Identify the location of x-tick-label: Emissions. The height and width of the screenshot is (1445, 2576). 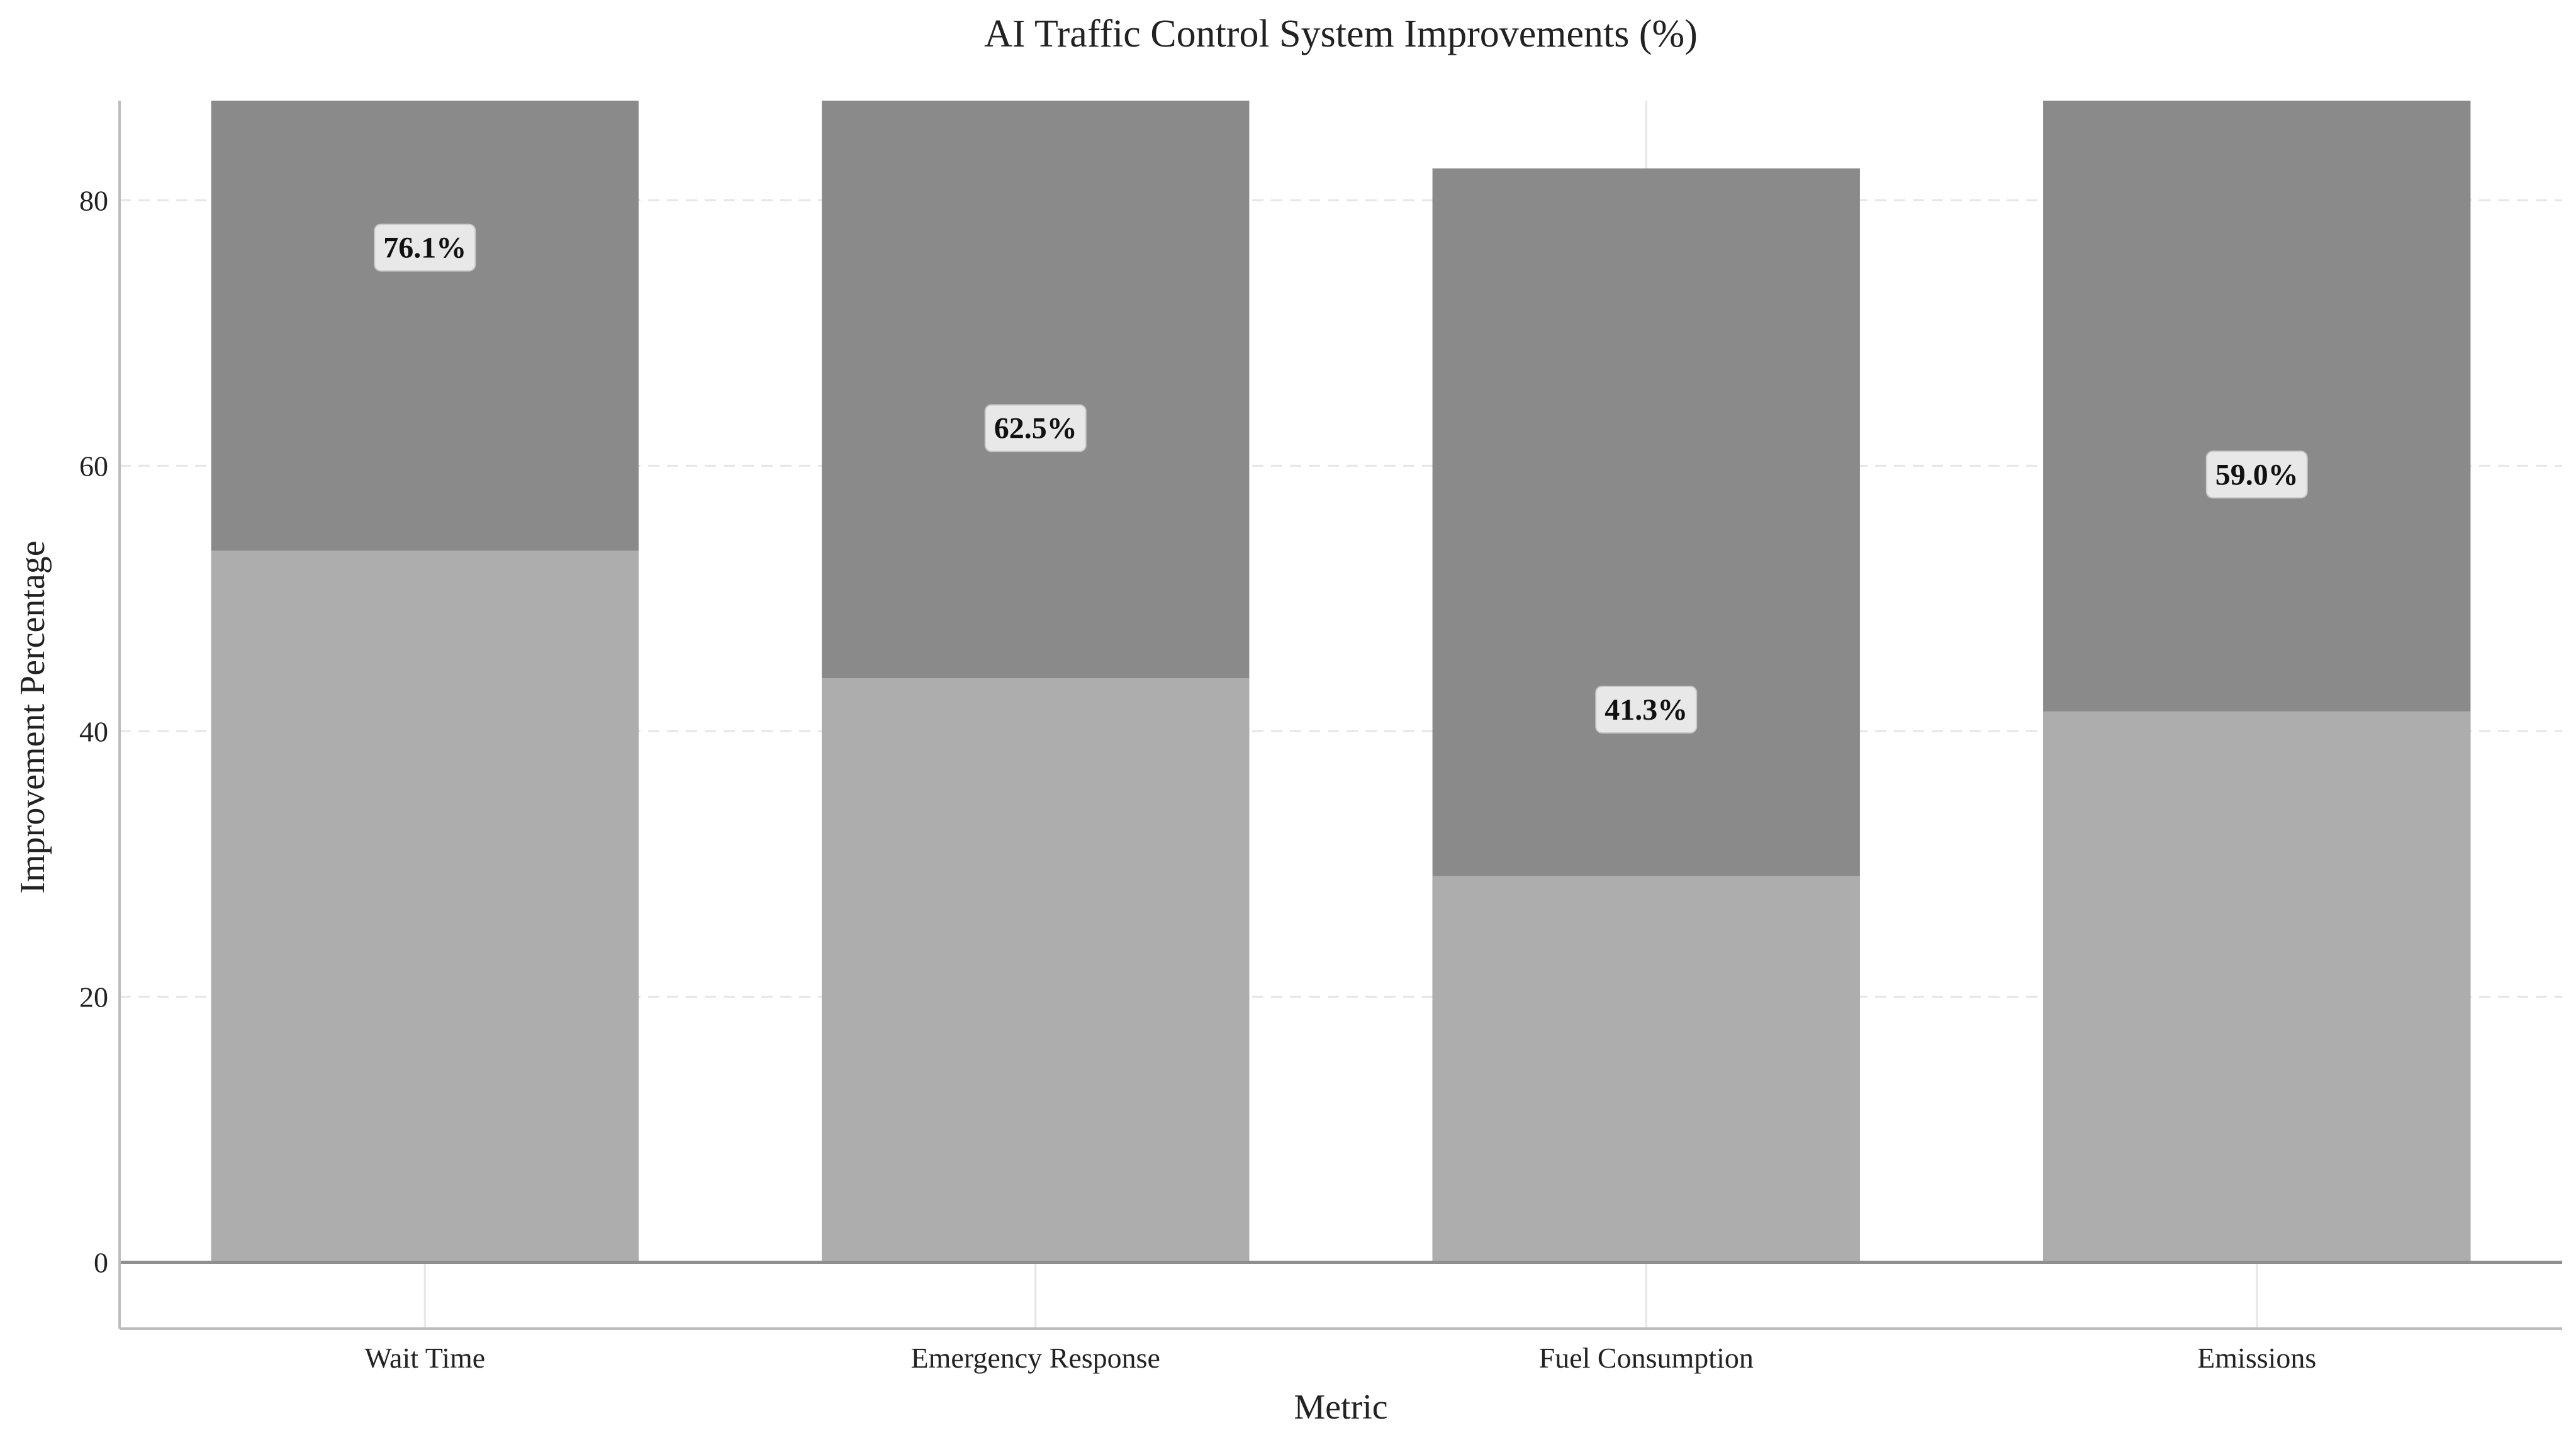
(2256, 1358).